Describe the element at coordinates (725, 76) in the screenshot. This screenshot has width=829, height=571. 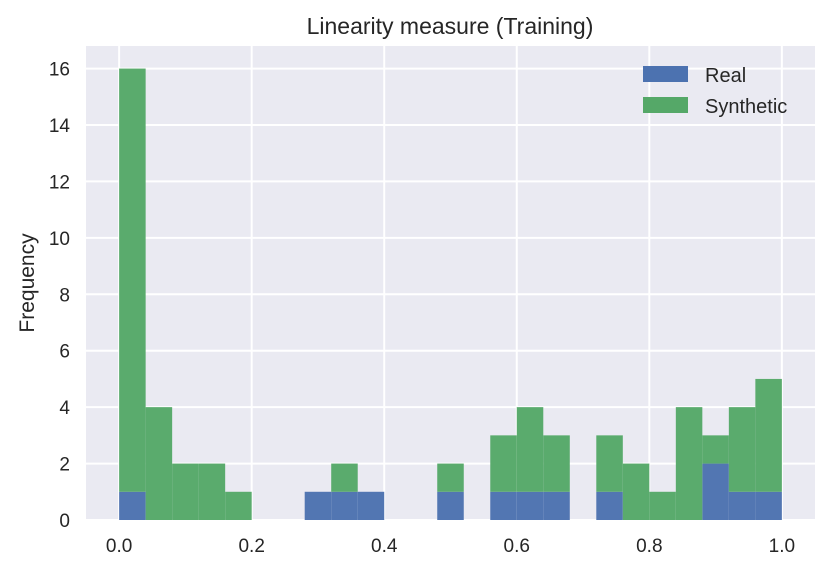
I see `legend-label-real: Real` at that location.